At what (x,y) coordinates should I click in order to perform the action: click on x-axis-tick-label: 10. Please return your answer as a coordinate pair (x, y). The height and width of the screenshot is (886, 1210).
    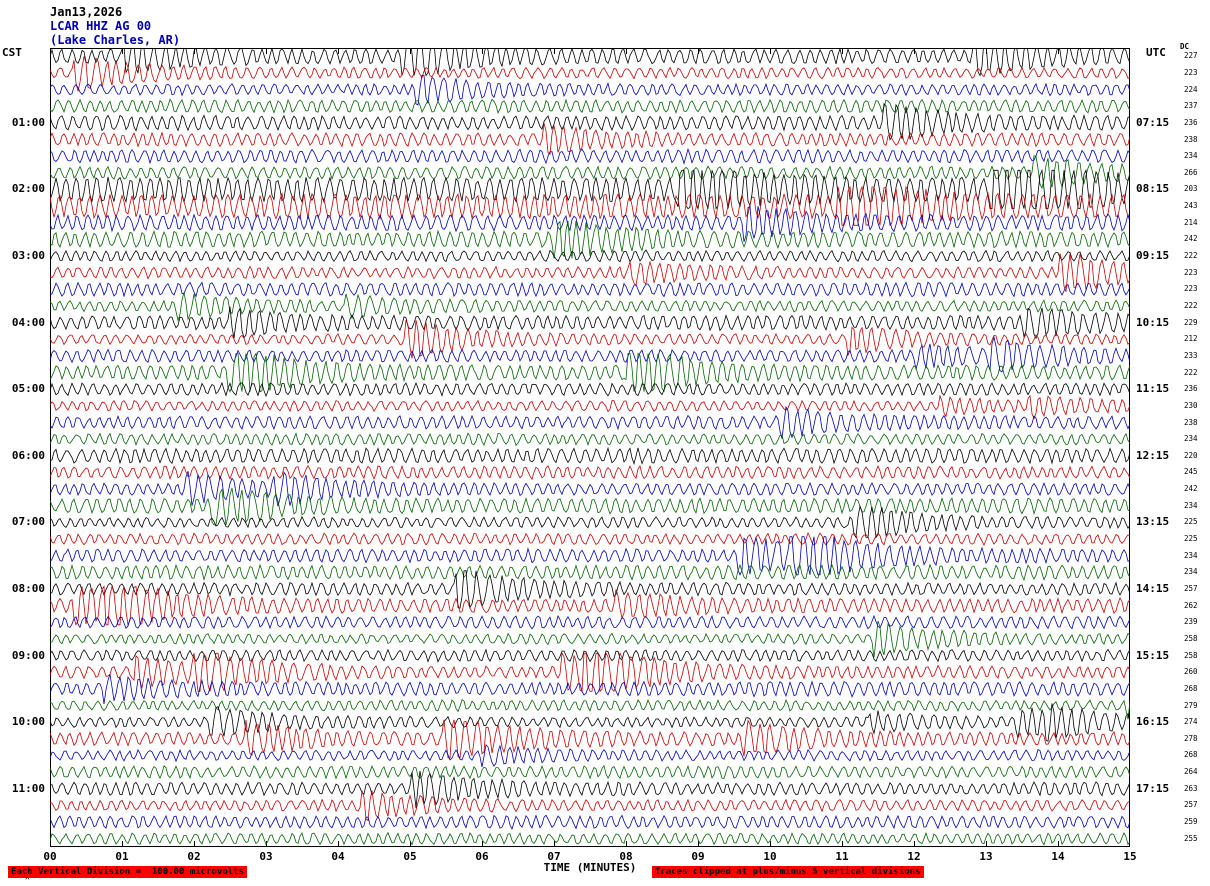
    Looking at the image, I should click on (770, 856).